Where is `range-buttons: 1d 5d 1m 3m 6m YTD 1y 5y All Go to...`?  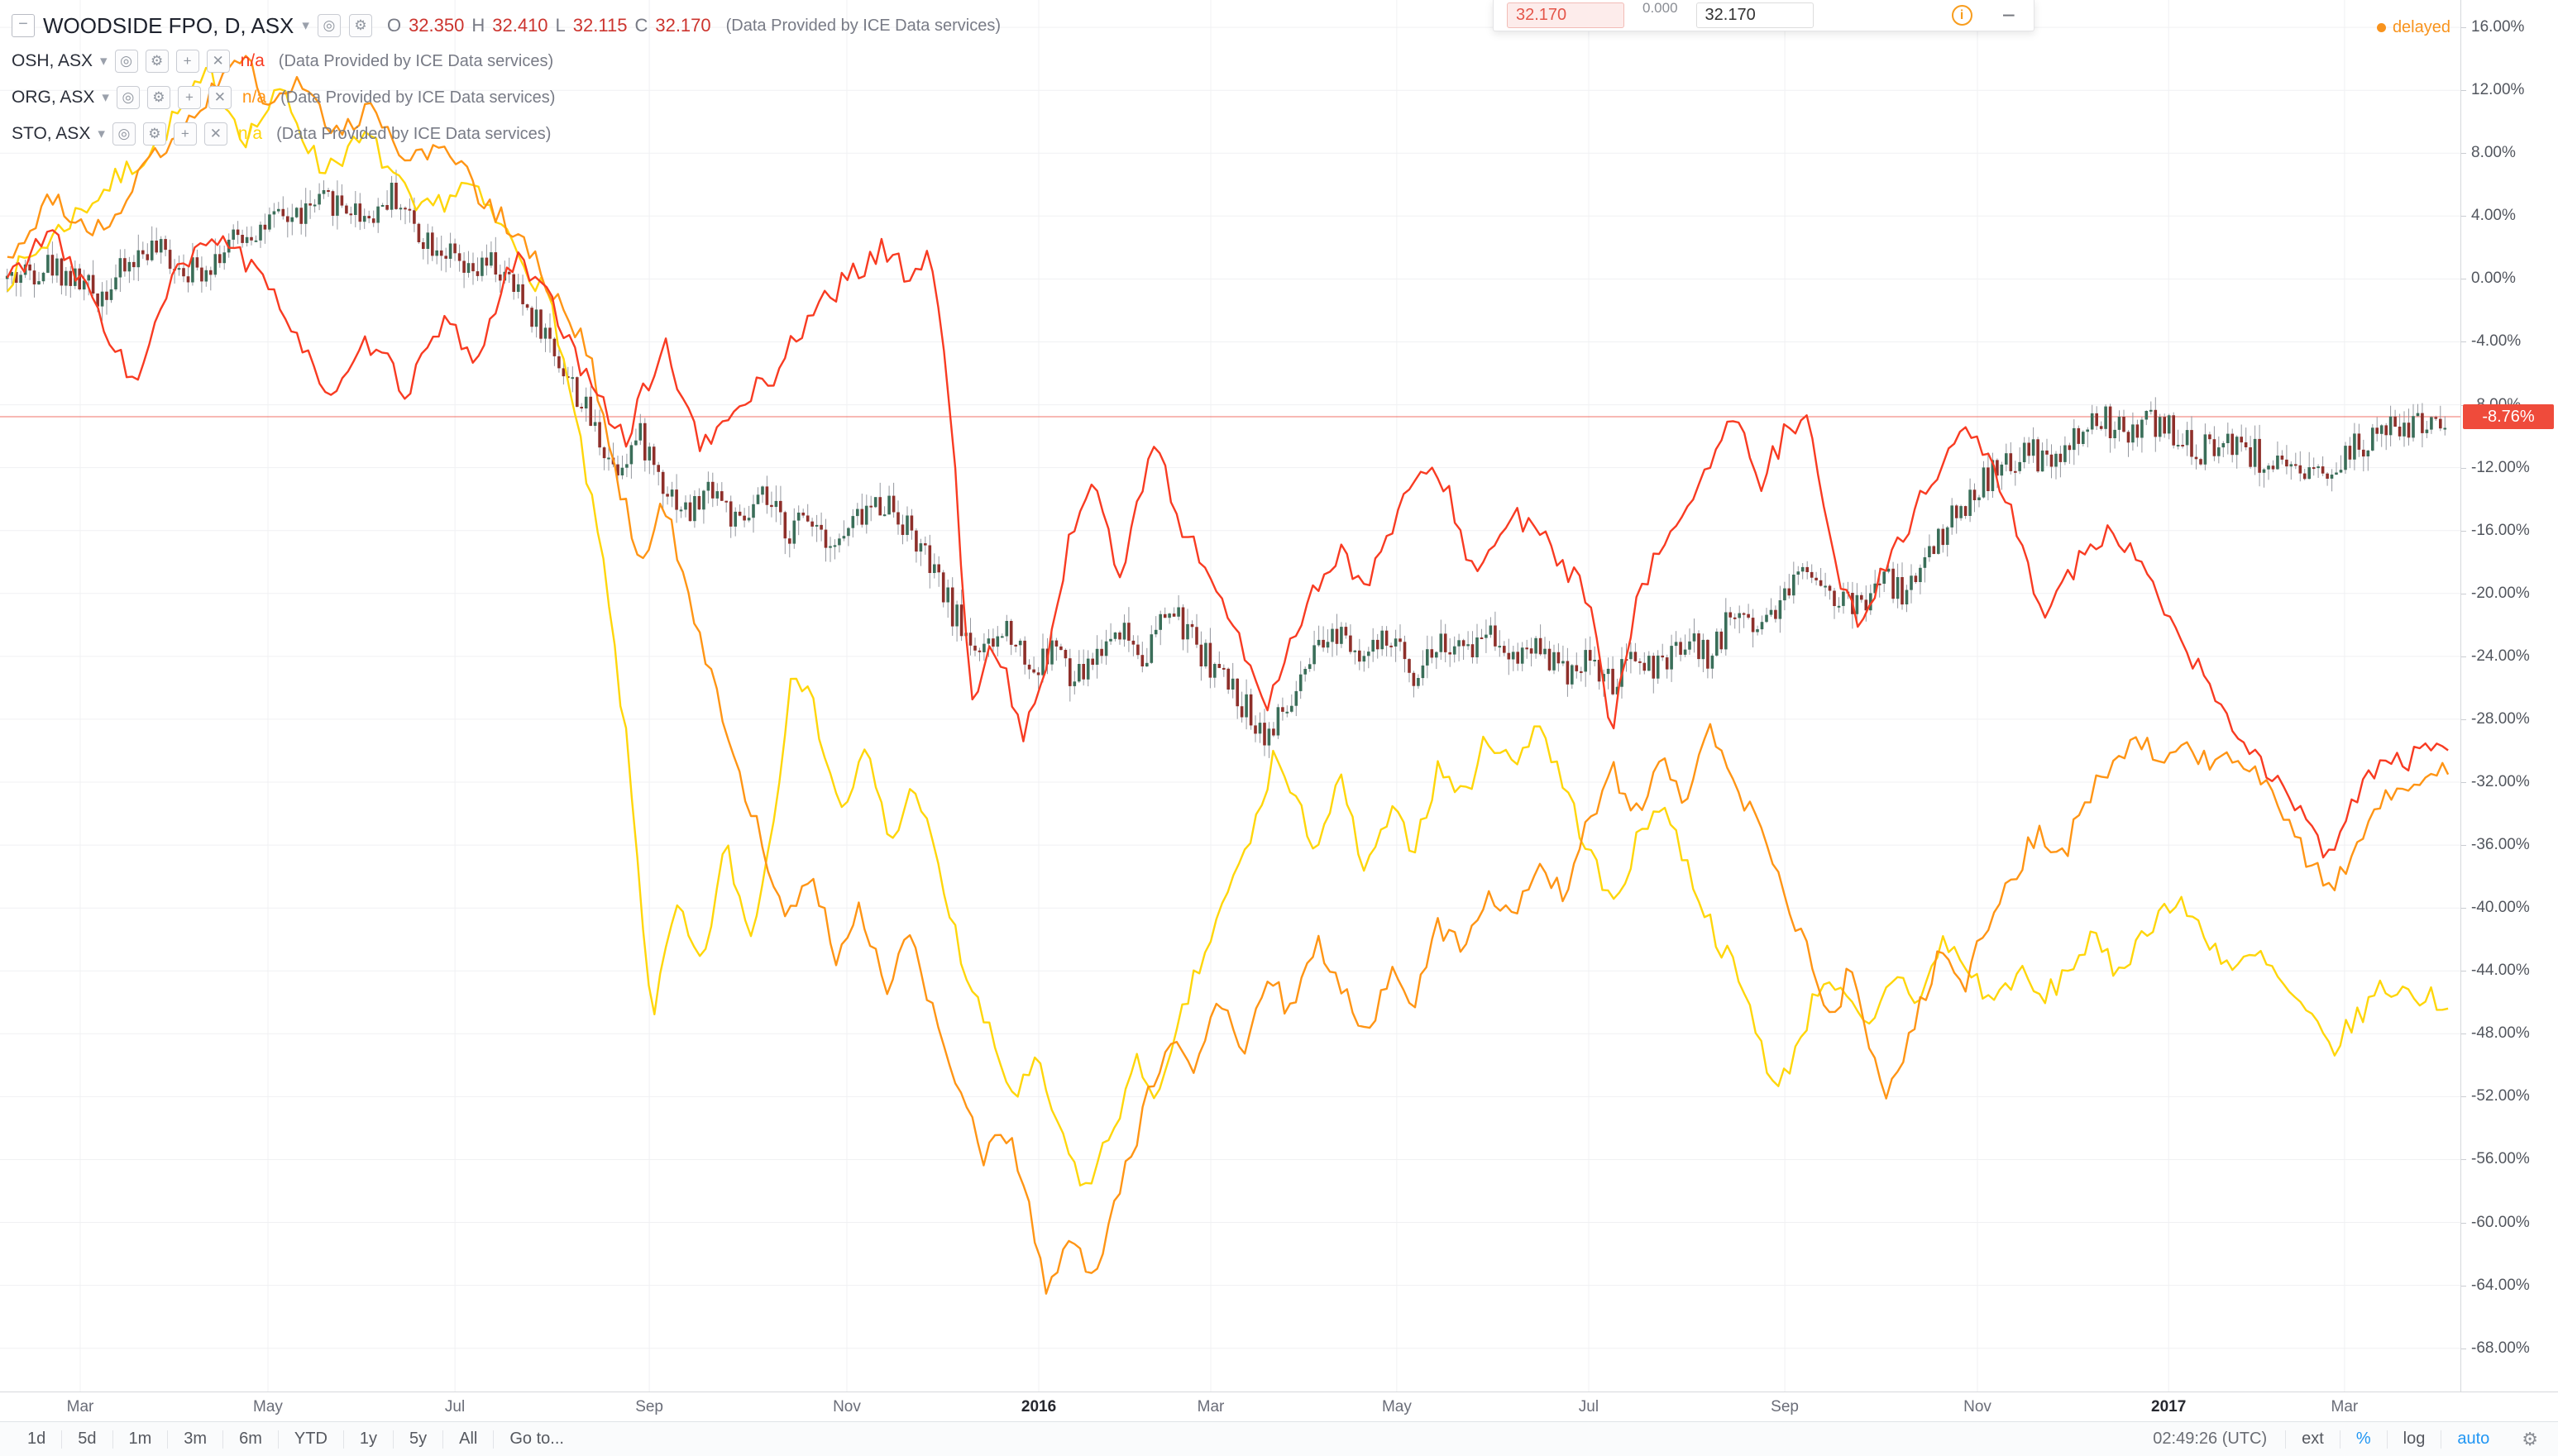 range-buttons: 1d 5d 1m 3m 6m YTD 1y 5y All Go to... is located at coordinates (295, 1439).